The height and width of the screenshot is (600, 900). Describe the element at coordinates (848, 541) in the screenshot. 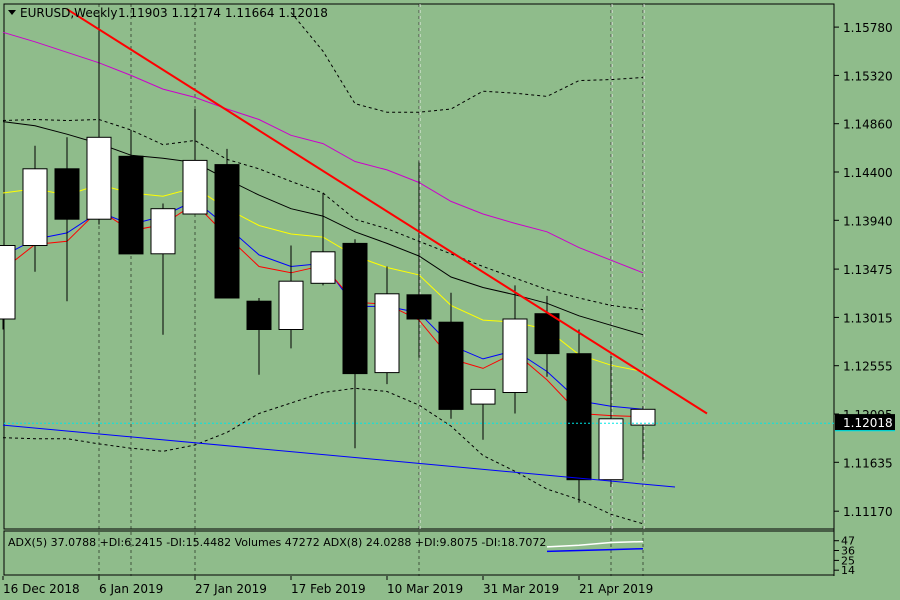

I see `indicator-tick-label-0: 47` at that location.